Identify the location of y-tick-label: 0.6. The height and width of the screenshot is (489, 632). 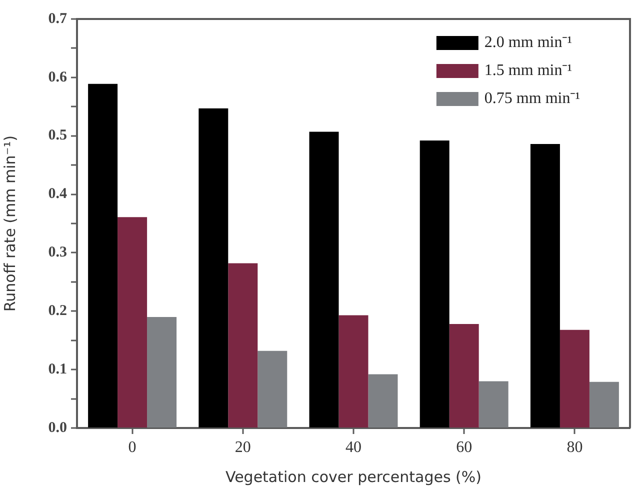
(58, 77).